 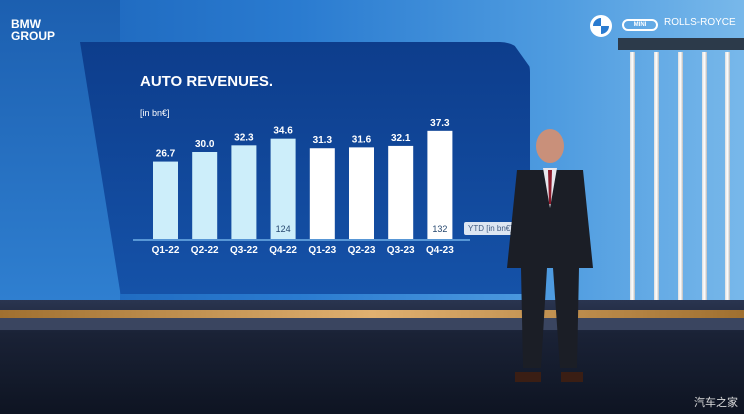 I want to click on bmw-logo, so click(x=601, y=26).